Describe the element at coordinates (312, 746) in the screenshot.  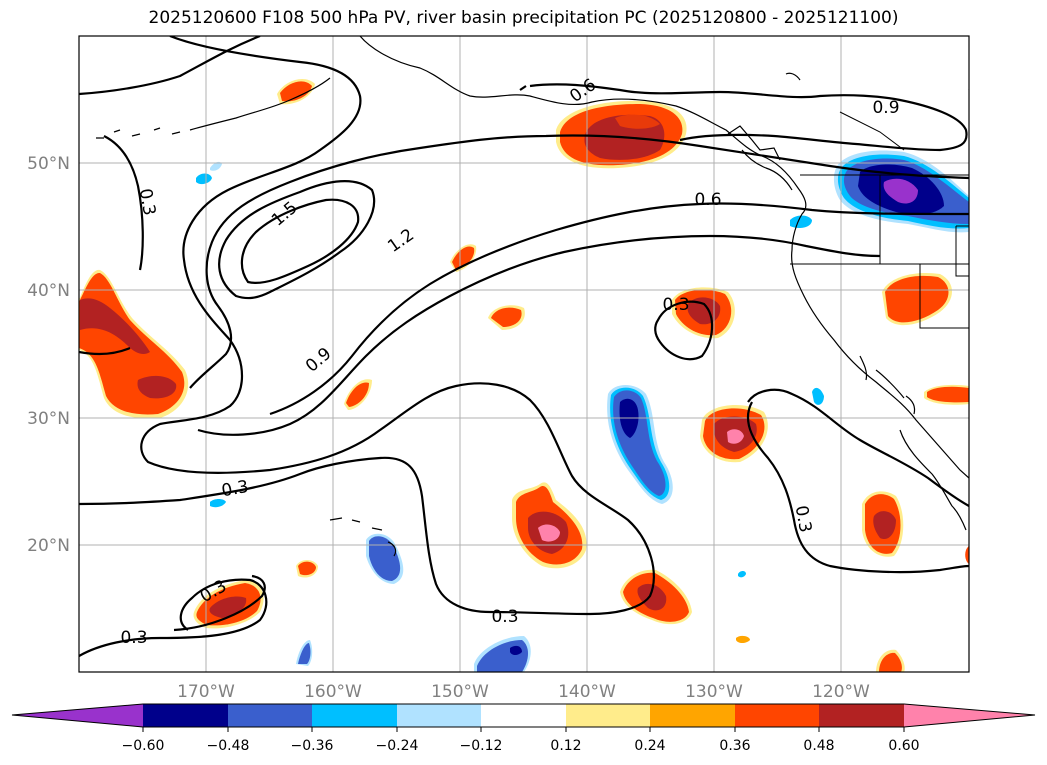
I see `colorbar-tick-label: −0.36` at that location.